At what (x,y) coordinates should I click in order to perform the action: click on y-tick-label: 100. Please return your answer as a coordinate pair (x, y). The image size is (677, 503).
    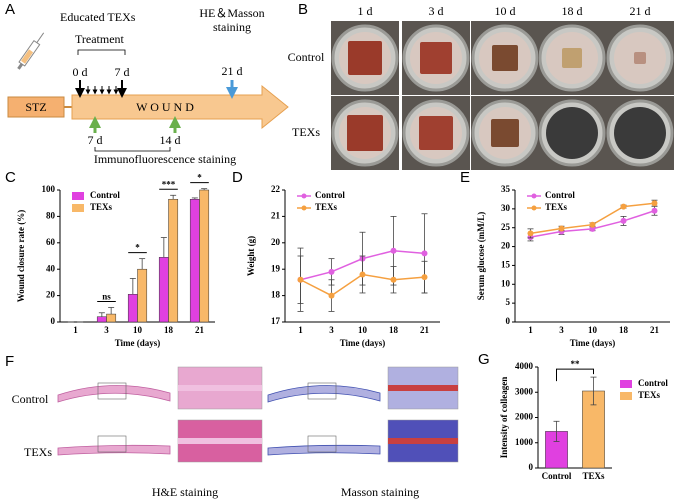
    Looking at the image, I should click on (49, 189).